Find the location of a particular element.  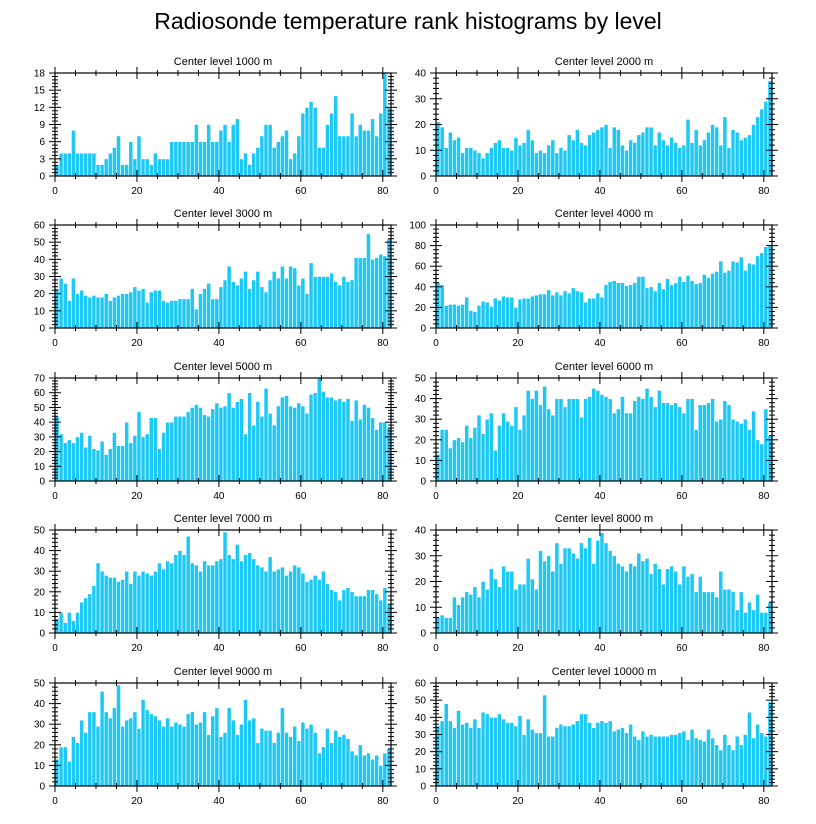

panel-title: Center level 7000 m is located at coordinates (223, 519).